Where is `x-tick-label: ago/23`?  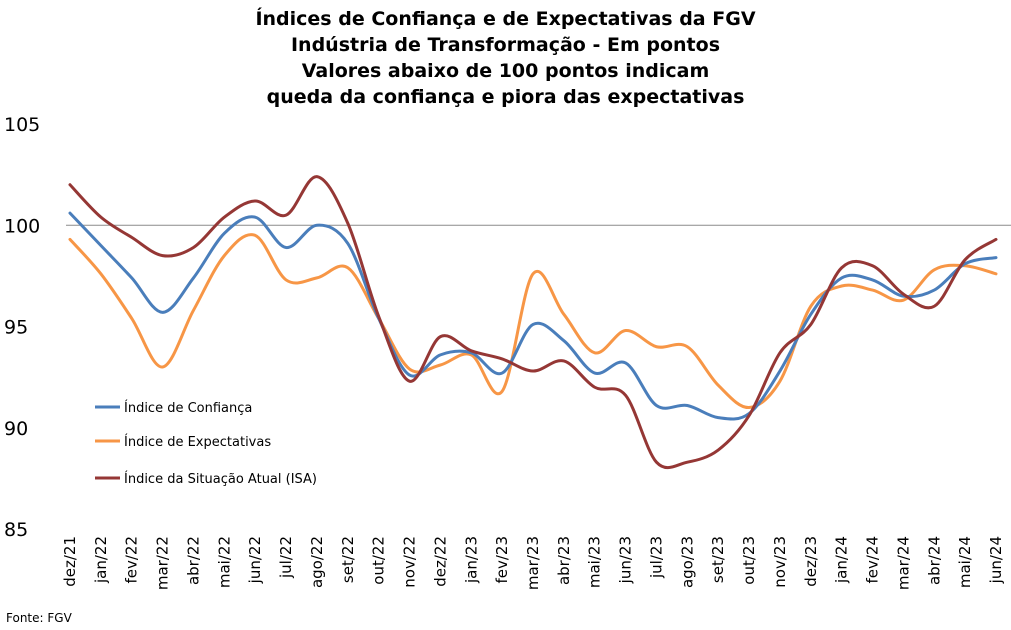
x-tick-label: ago/23 is located at coordinates (687, 562).